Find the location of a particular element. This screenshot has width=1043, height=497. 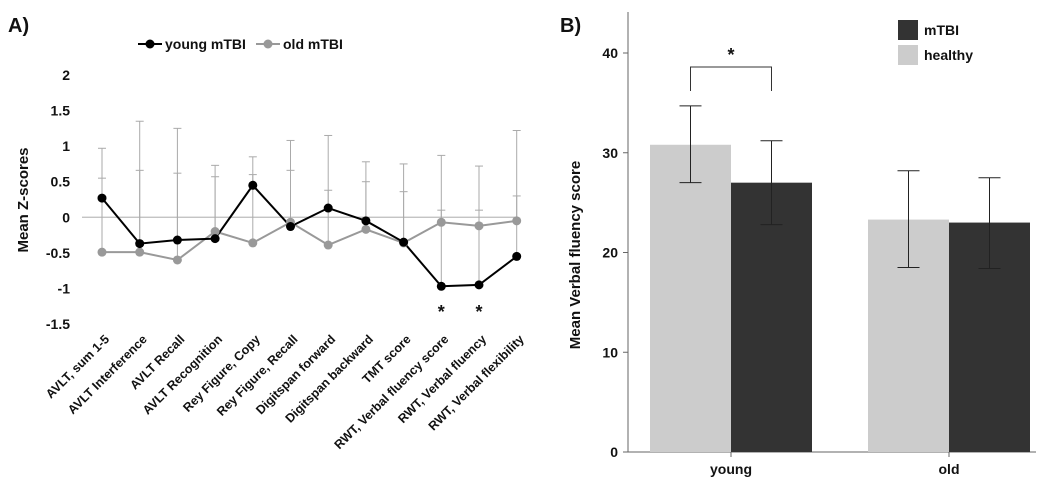

panel-a-error-bars is located at coordinates (309, 203).